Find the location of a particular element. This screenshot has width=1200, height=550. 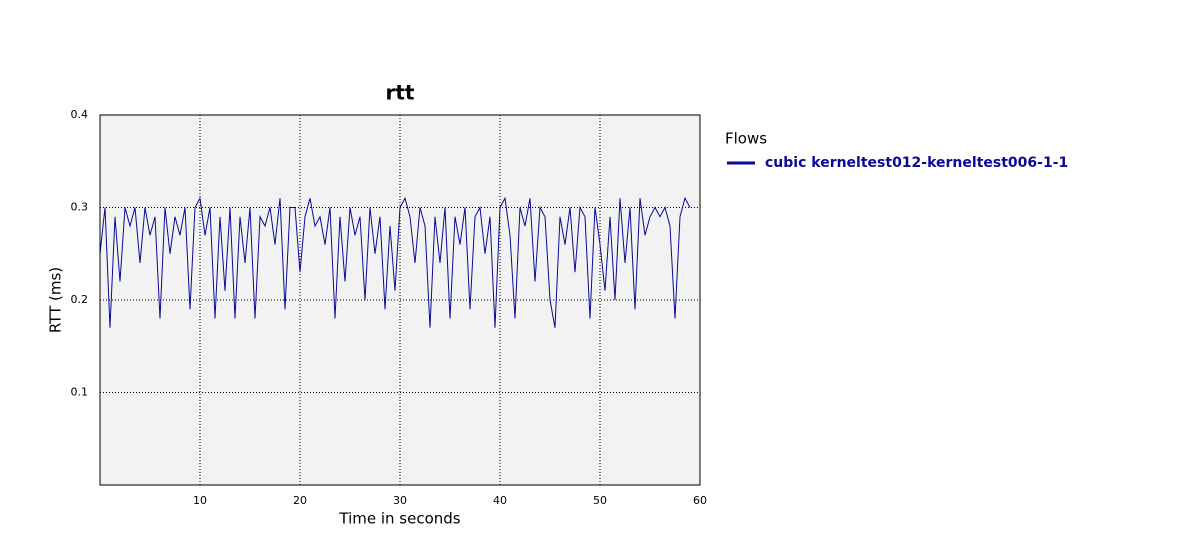

x-tick-label: 40 is located at coordinates (500, 500).